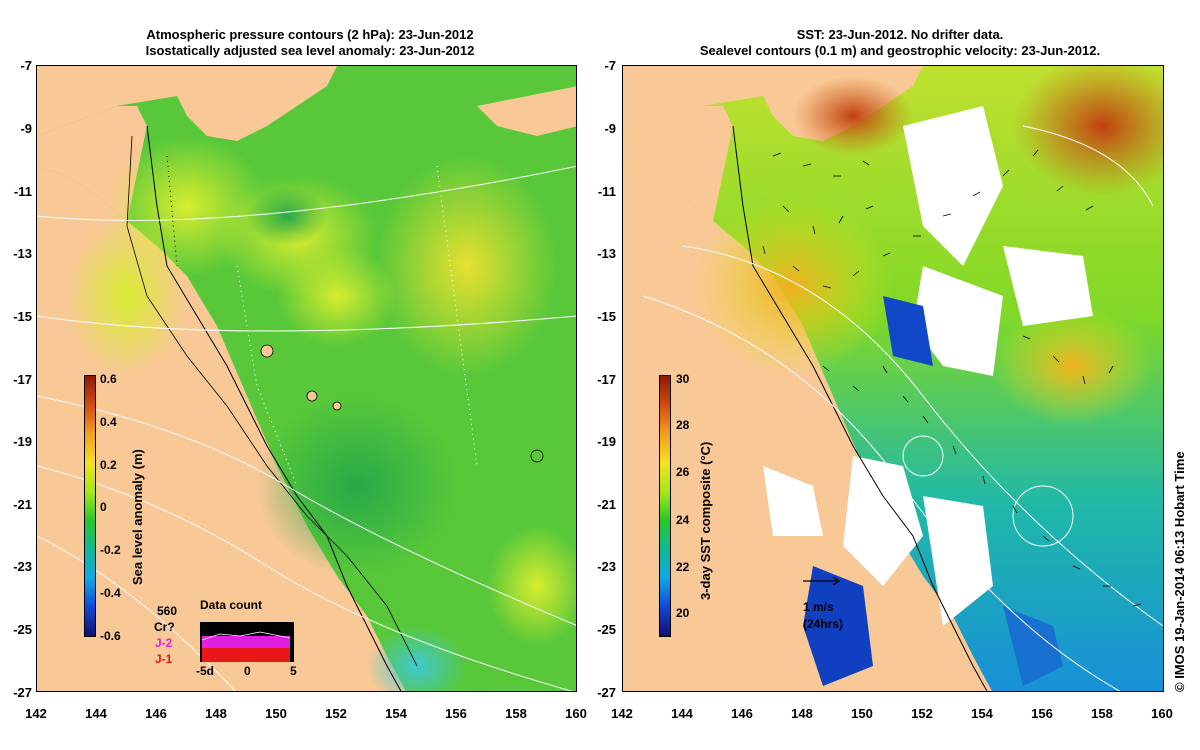 This screenshot has width=1200, height=750. What do you see at coordinates (164, 643) in the screenshot?
I see `satellite-j2: J-2` at bounding box center [164, 643].